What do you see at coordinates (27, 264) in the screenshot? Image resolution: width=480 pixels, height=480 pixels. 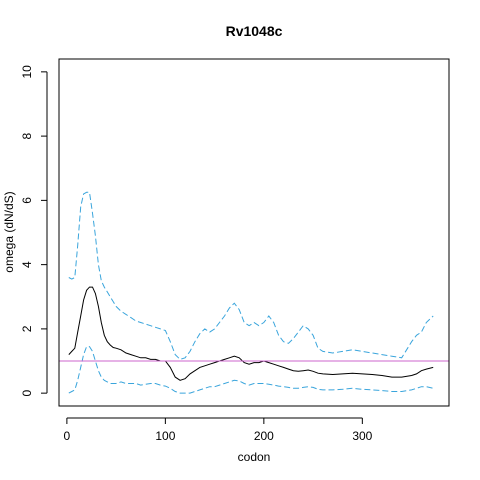 I see `y-tick-label-4: 4` at bounding box center [27, 264].